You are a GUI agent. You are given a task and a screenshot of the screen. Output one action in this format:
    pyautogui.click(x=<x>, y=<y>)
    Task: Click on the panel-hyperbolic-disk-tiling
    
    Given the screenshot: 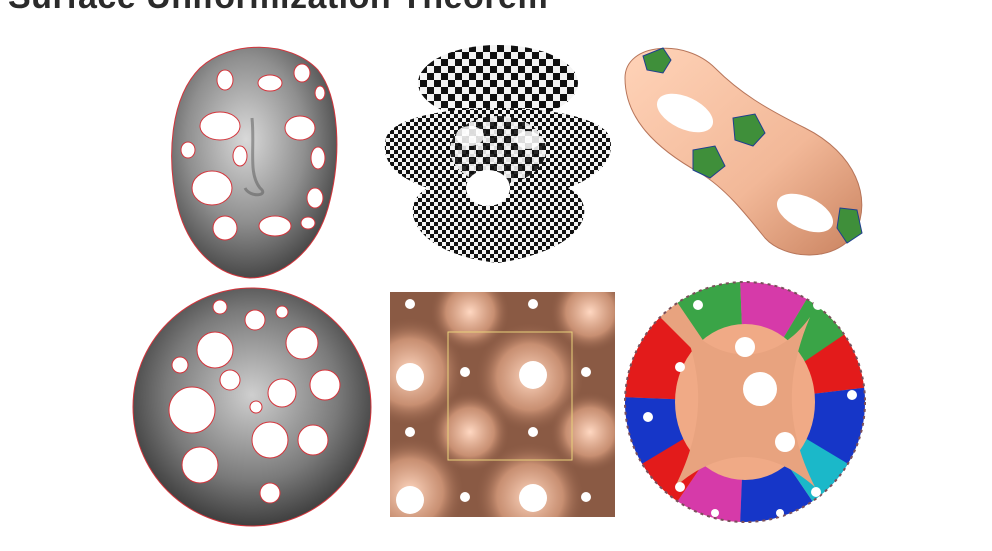 What is the action you would take?
    pyautogui.click(x=745, y=402)
    